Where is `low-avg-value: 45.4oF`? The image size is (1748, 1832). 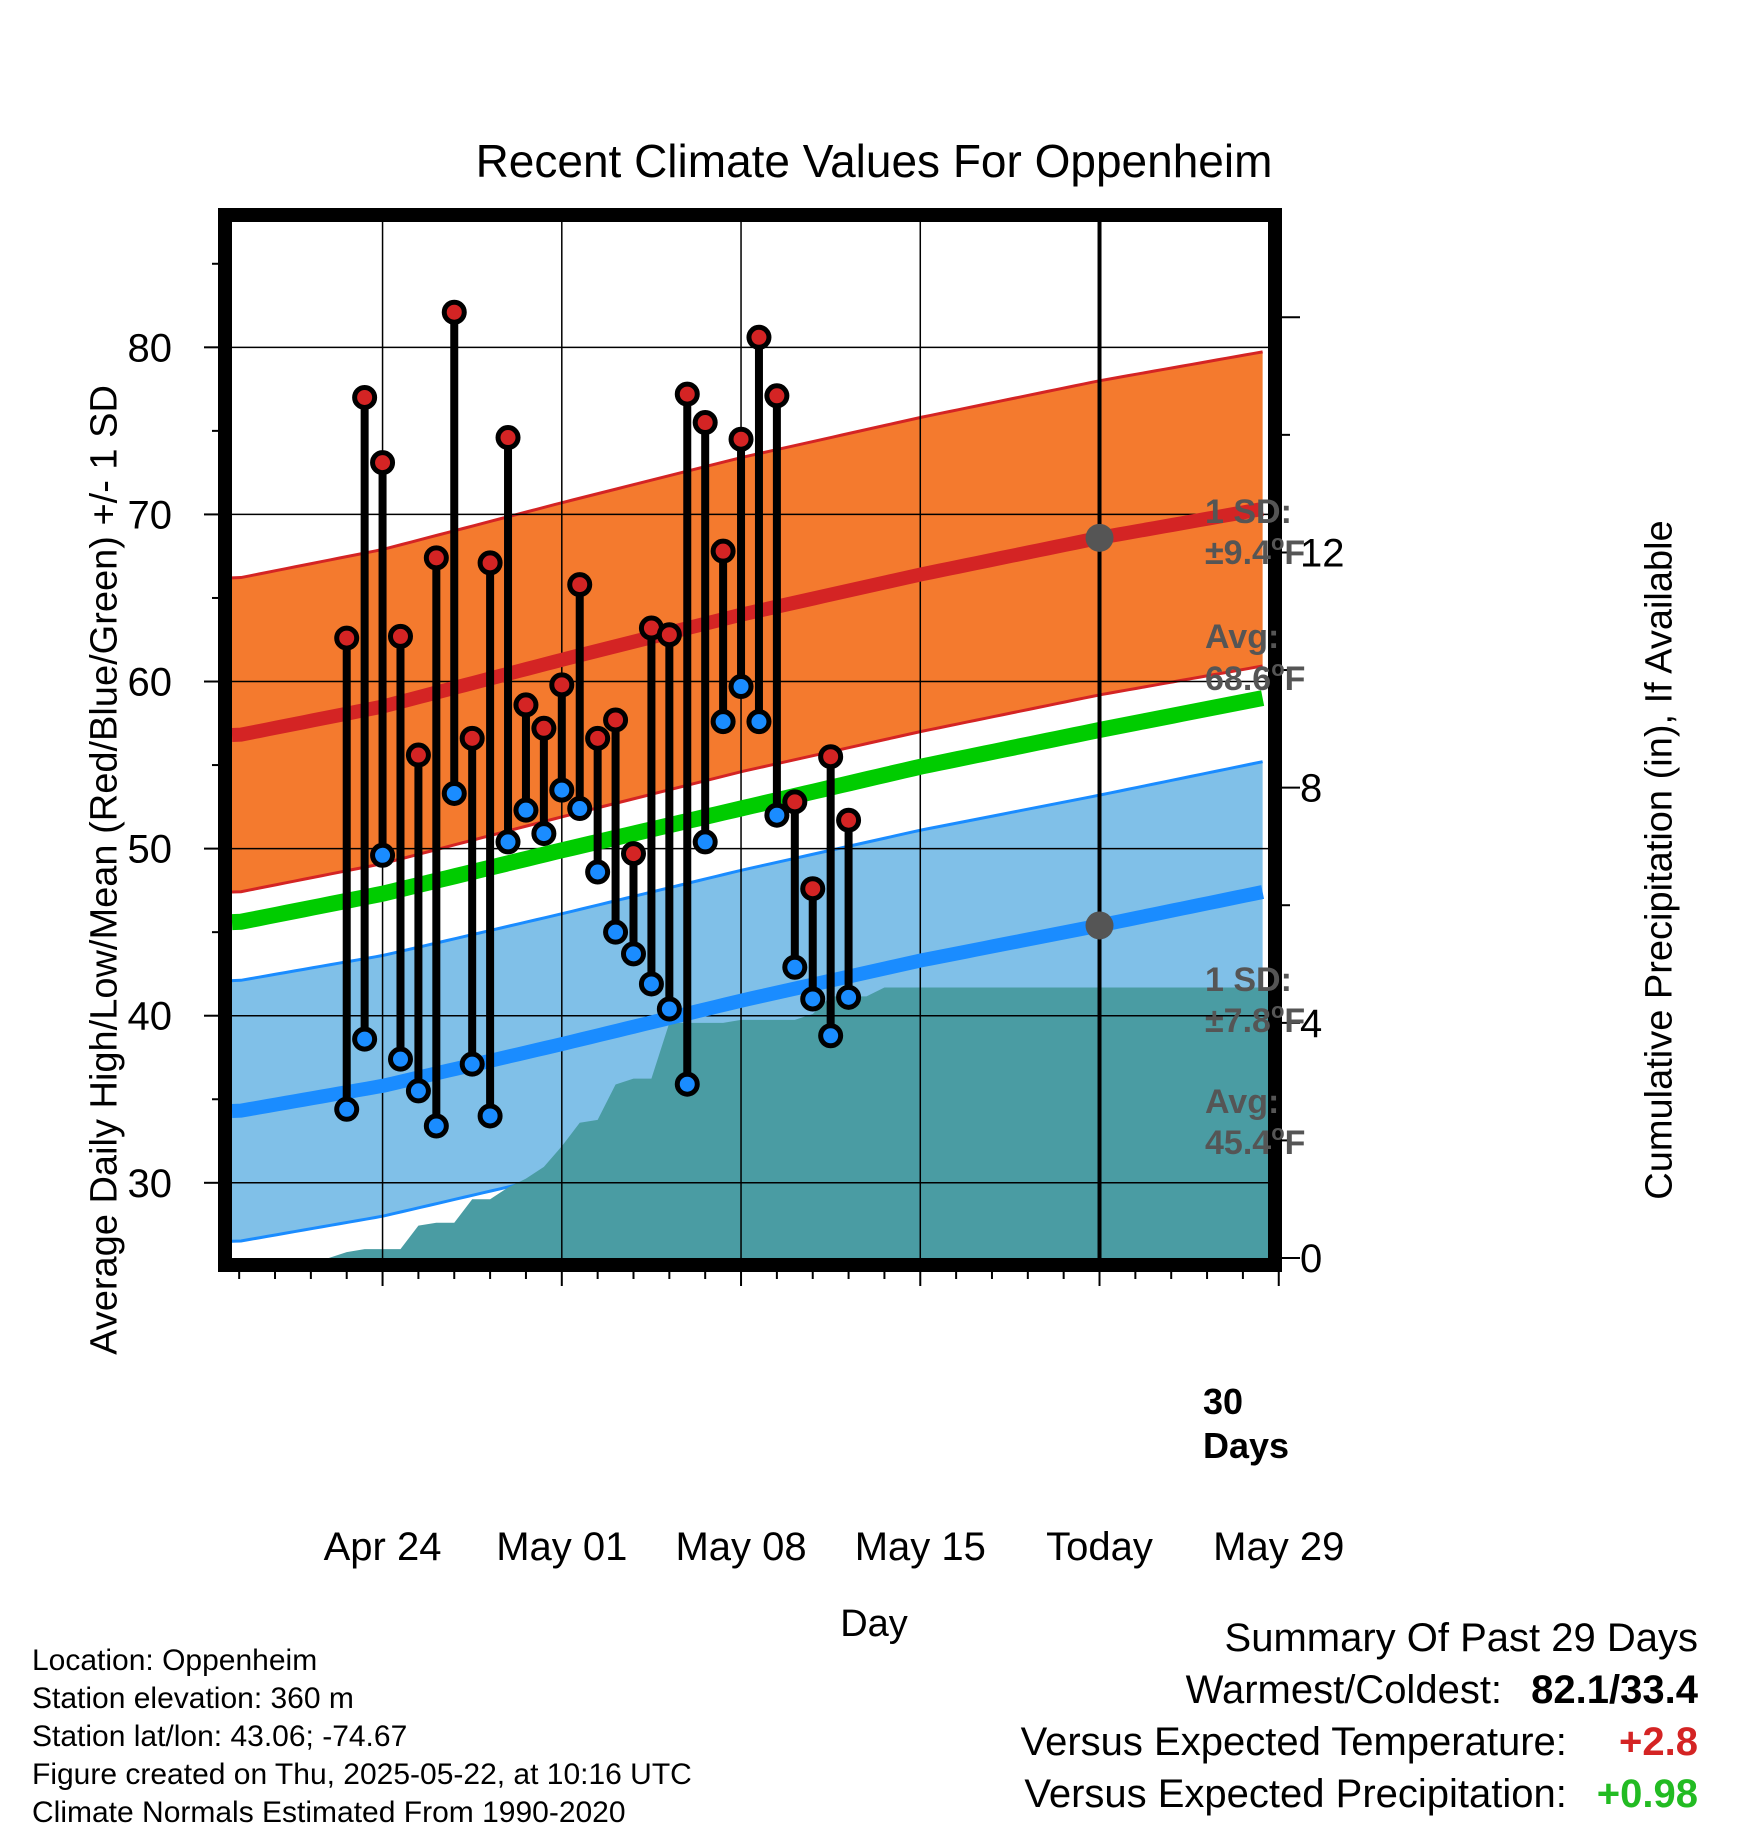
low-avg-value: 45.4oF is located at coordinates (1255, 1141).